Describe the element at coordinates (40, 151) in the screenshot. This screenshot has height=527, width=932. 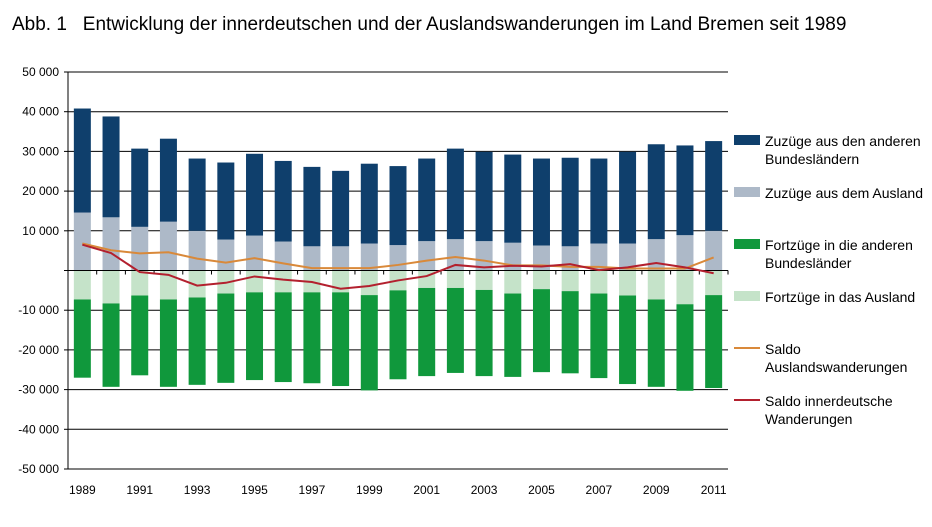
I see `y-tick-label: 30 000` at that location.